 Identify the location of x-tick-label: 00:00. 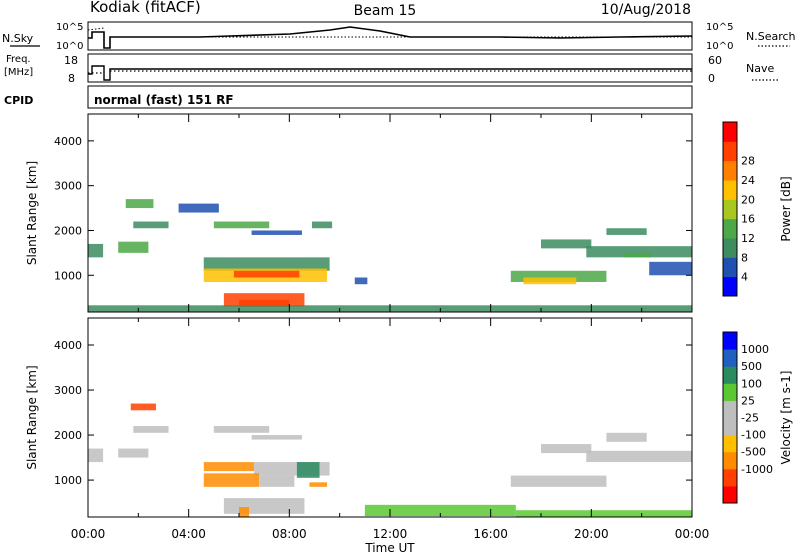
(692, 534).